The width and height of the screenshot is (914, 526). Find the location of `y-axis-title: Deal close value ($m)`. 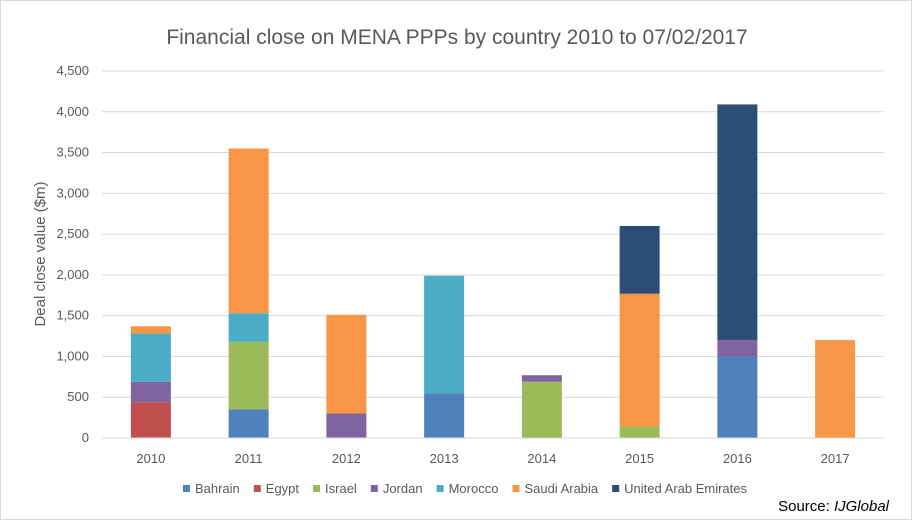

y-axis-title: Deal close value ($m) is located at coordinates (40, 253).